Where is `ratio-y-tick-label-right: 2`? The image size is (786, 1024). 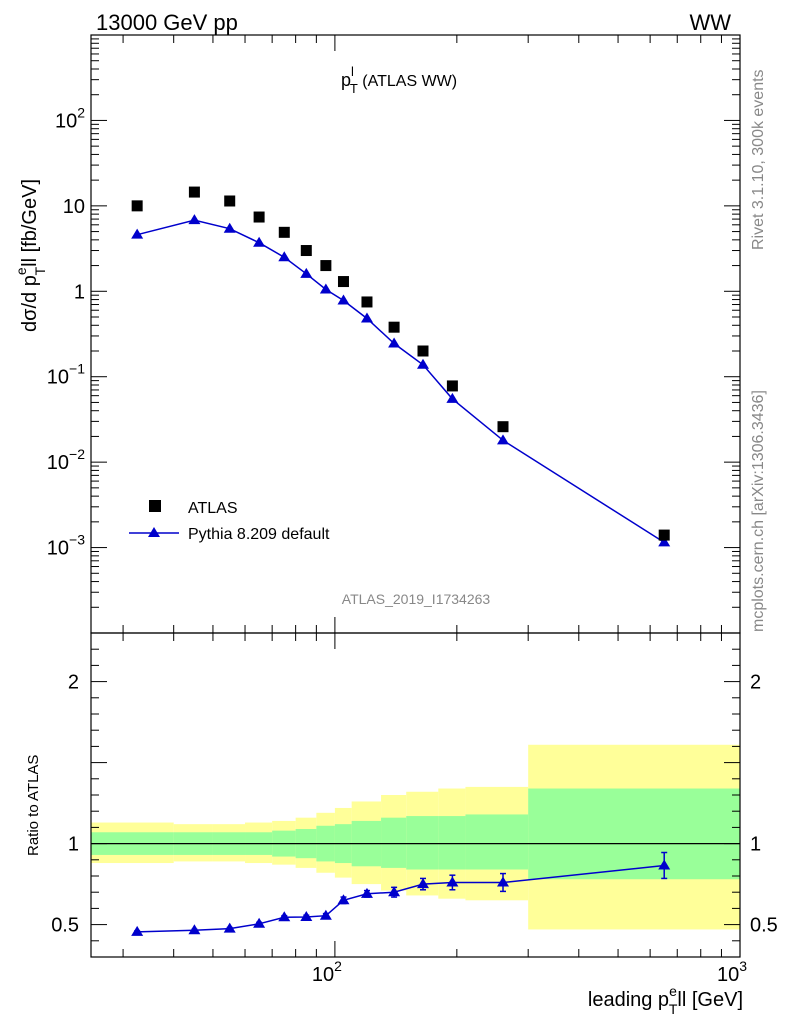 ratio-y-tick-label-right: 2 is located at coordinates (755, 683).